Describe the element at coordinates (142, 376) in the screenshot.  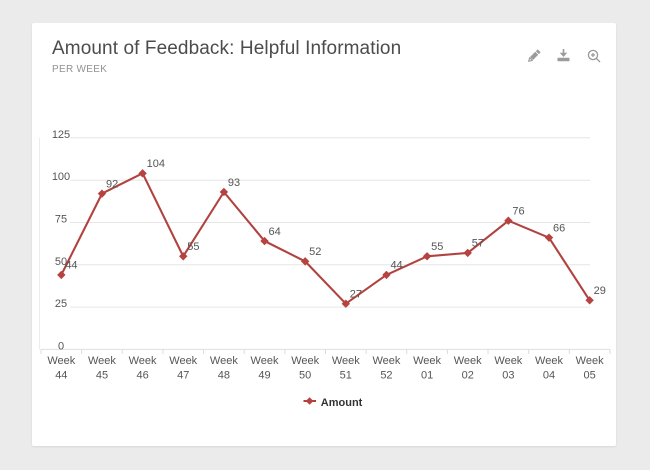
I see `svg-text: 46` at that location.